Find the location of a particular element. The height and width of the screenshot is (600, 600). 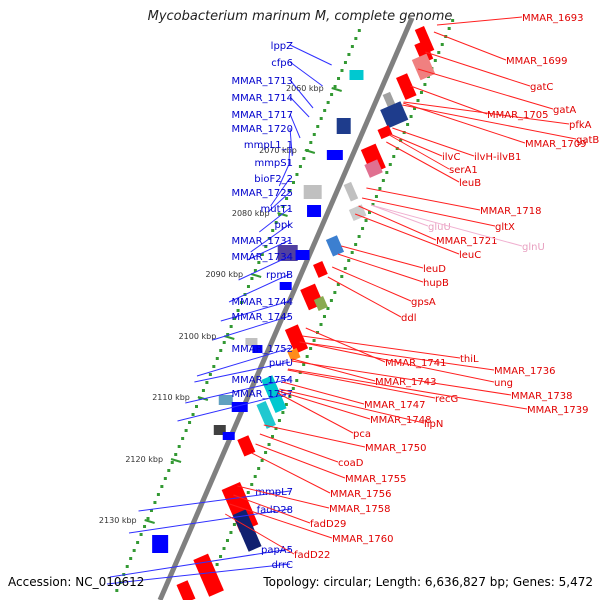

left-gene-label: MMAR_1714 is located at coordinates (263, 98).